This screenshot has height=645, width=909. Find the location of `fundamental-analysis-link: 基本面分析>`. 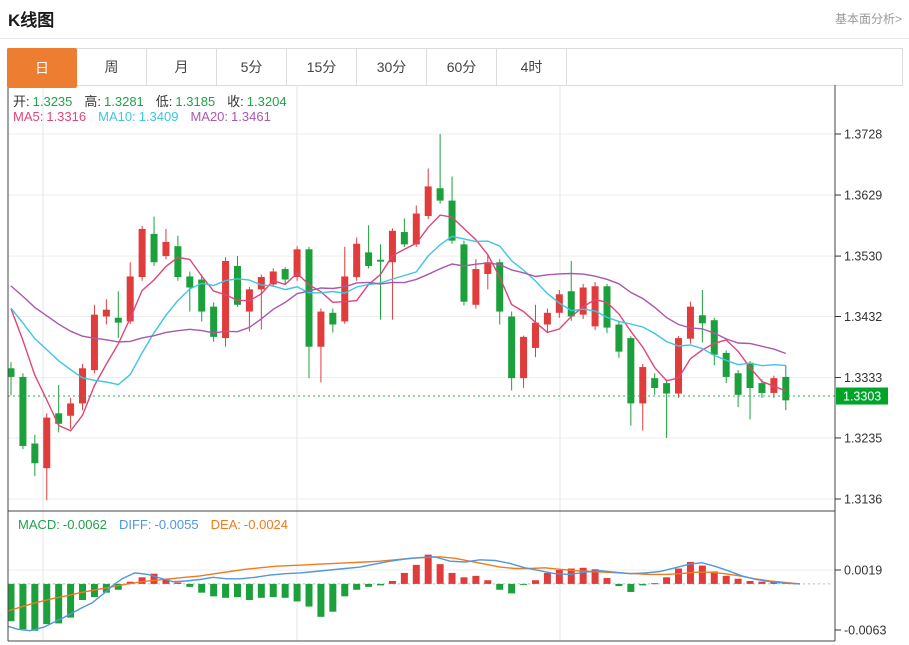

fundamental-analysis-link: 基本面分析> is located at coordinates (868, 19).